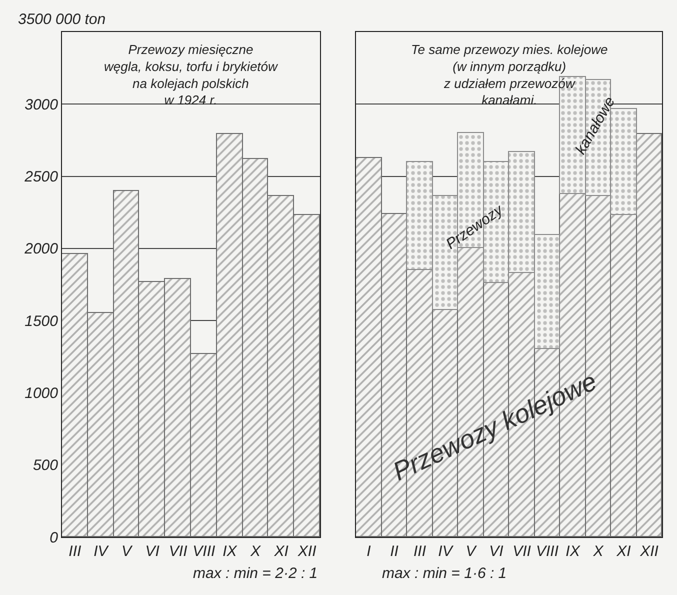 This screenshot has width=677, height=595. Describe the element at coordinates (41, 177) in the screenshot. I see `y-tick-label: 2500` at that location.